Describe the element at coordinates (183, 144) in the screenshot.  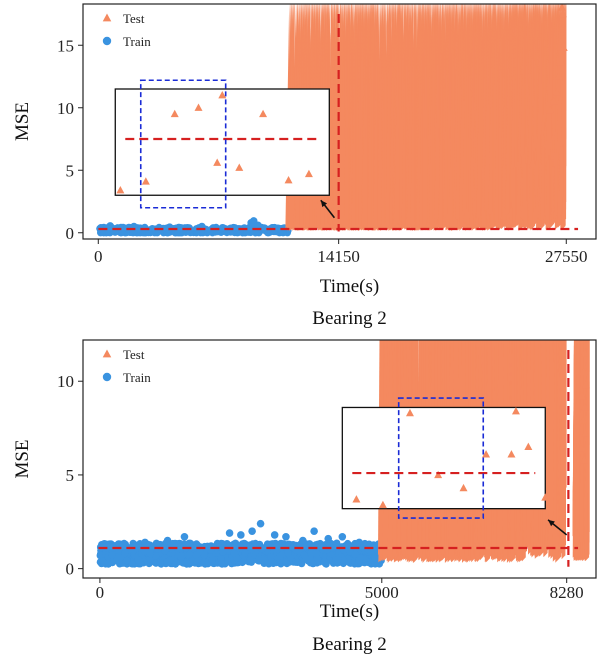
I see `inset-highlight-box` at that location.